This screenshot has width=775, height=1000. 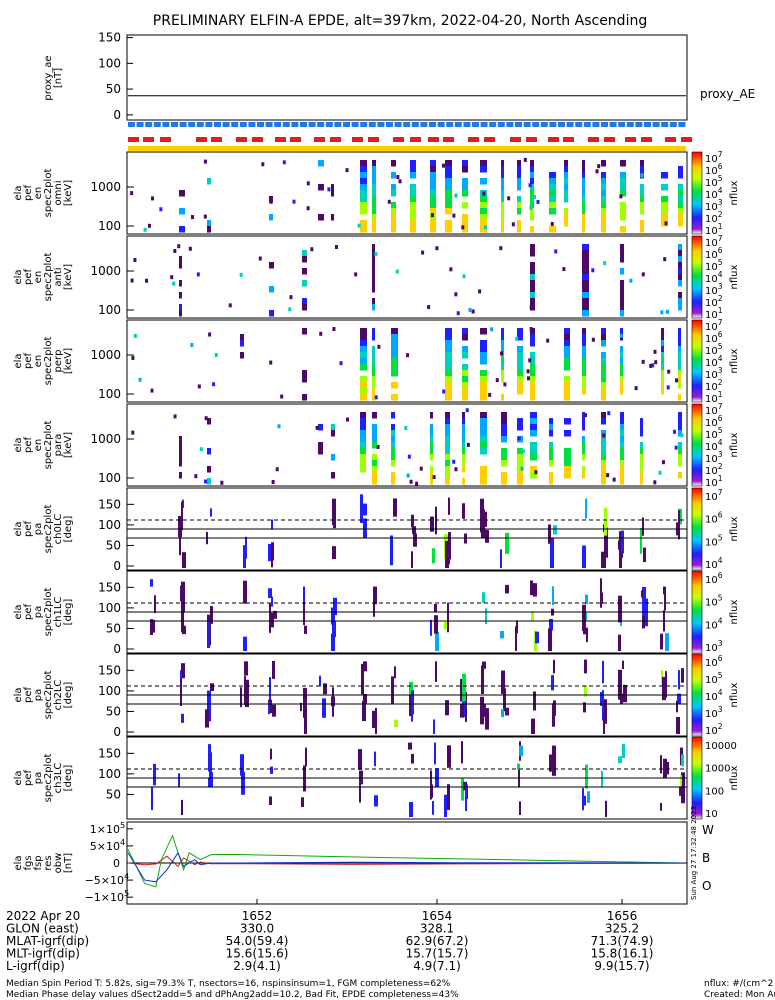 What do you see at coordinates (38, 361) in the screenshot?
I see `energy-panel-2-ylabel-line: en` at bounding box center [38, 361].